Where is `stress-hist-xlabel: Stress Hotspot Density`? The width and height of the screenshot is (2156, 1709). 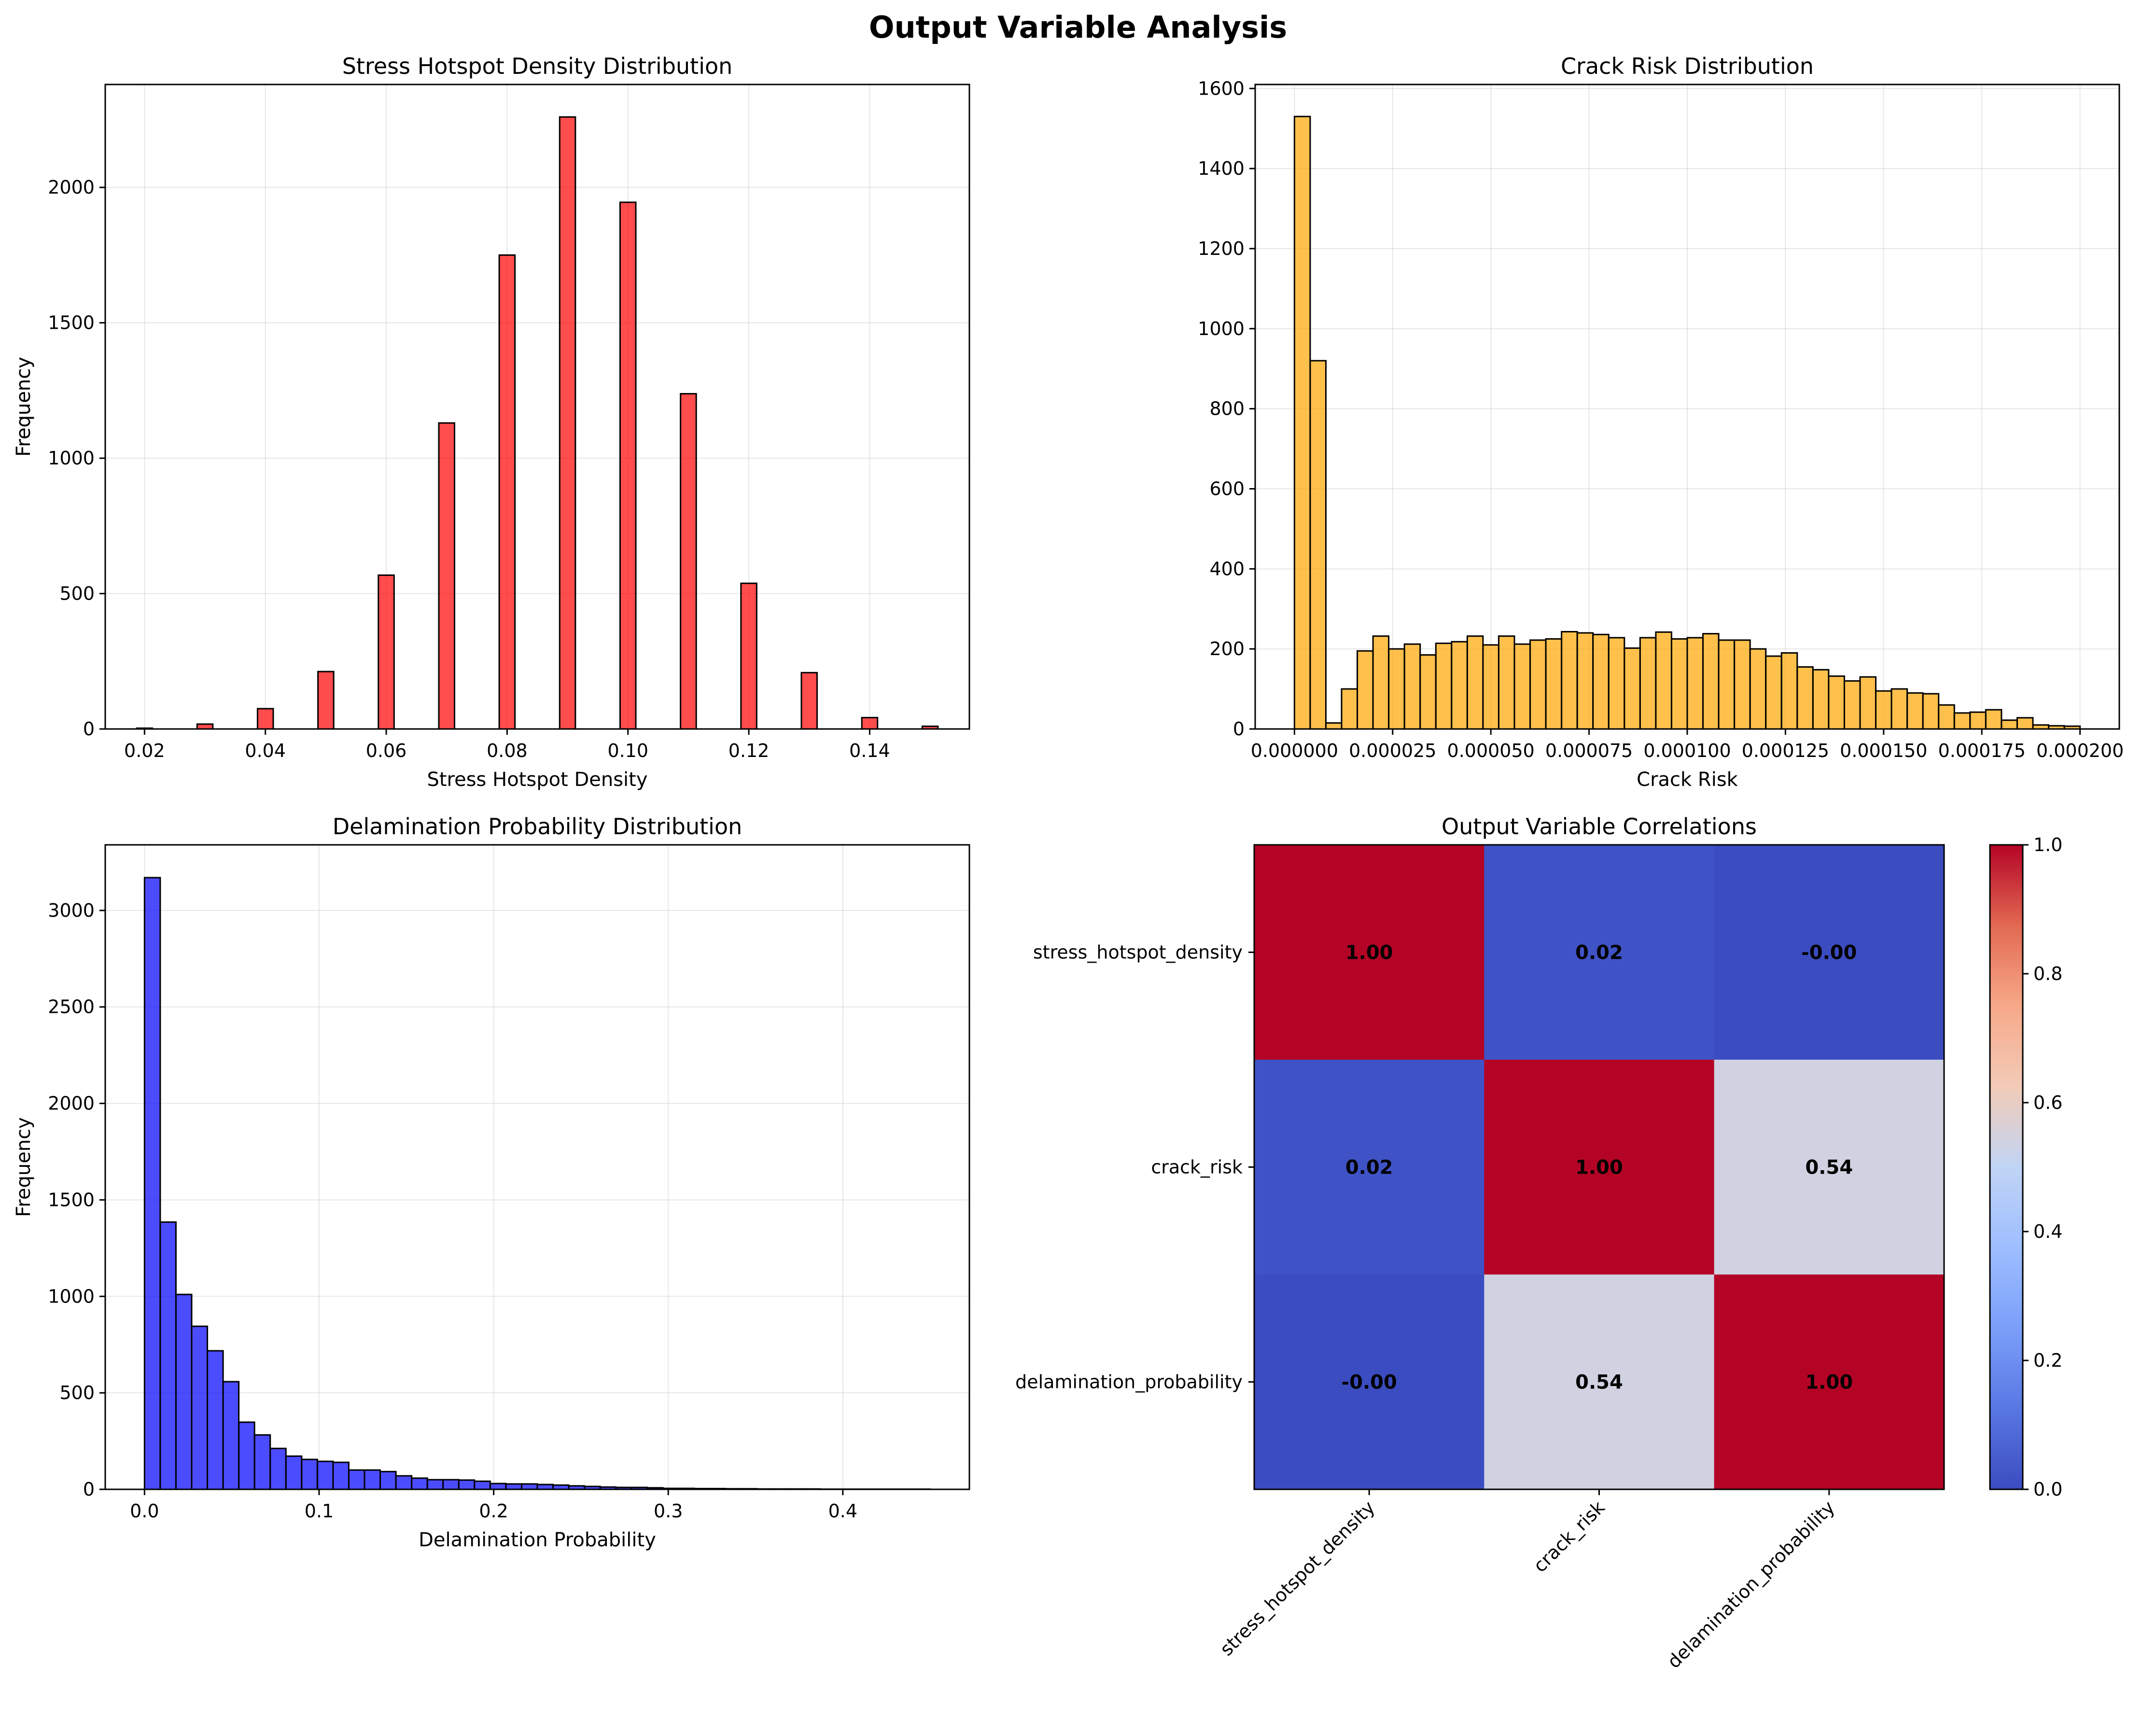
stress-hist-xlabel: Stress Hotspot Density is located at coordinates (537, 780).